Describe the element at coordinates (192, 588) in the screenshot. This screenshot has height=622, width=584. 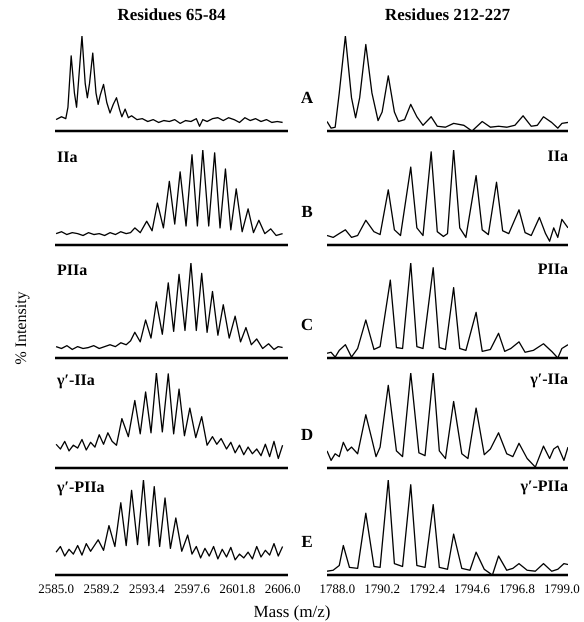
I see `x-tick-label: 2597.6` at that location.